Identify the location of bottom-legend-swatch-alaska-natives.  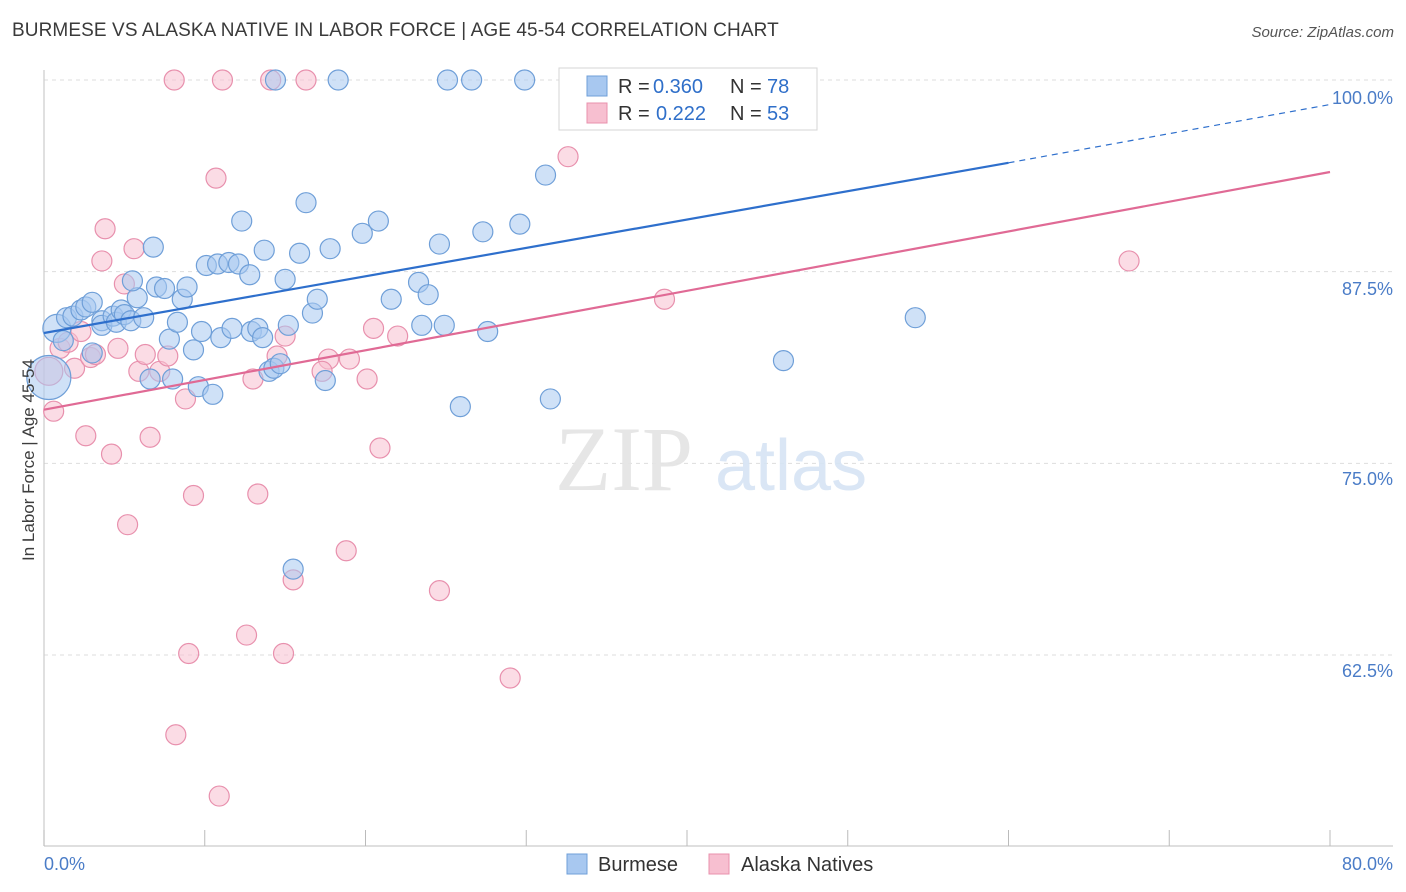
(719, 864).